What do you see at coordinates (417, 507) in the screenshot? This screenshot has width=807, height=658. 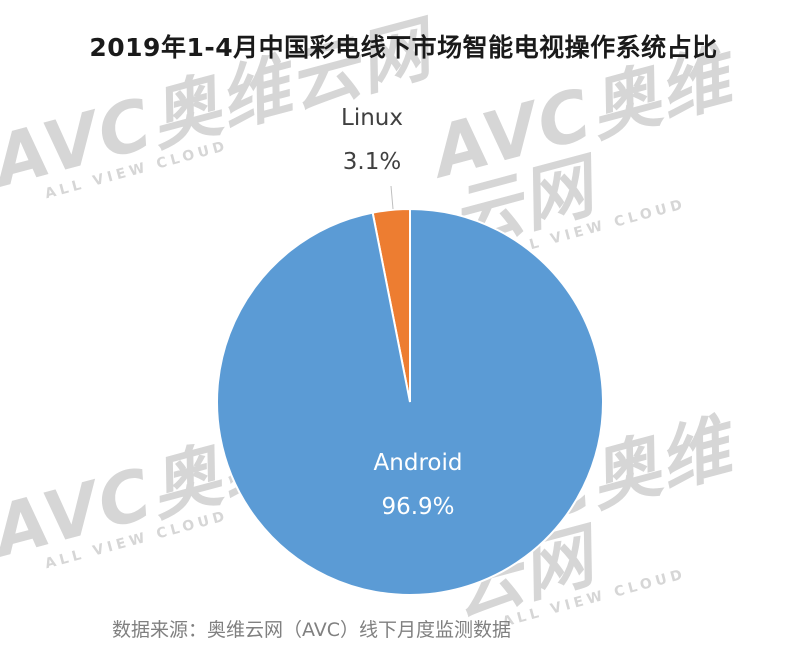 I see `slice-value-android: 96.9%` at bounding box center [417, 507].